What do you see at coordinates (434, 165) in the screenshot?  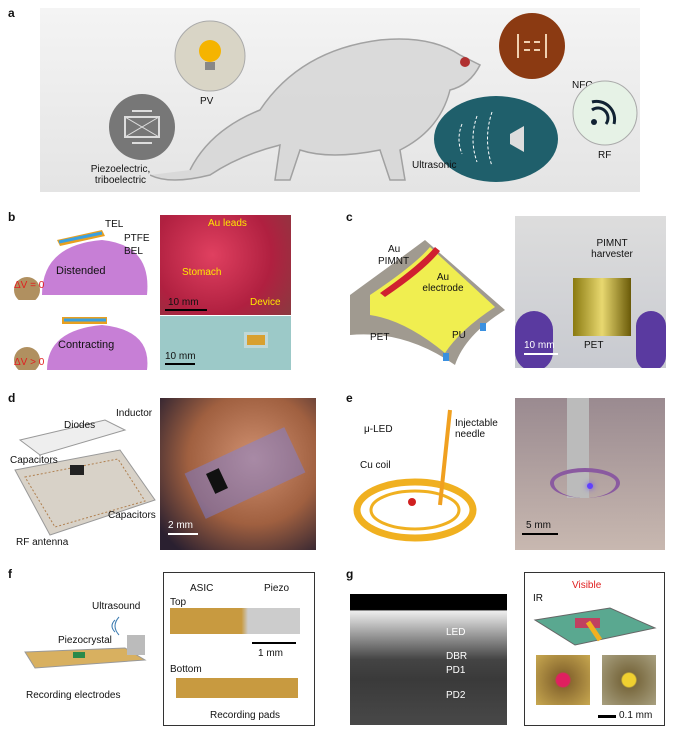 I see `label-ultrasonic: Ultrasonic` at bounding box center [434, 165].